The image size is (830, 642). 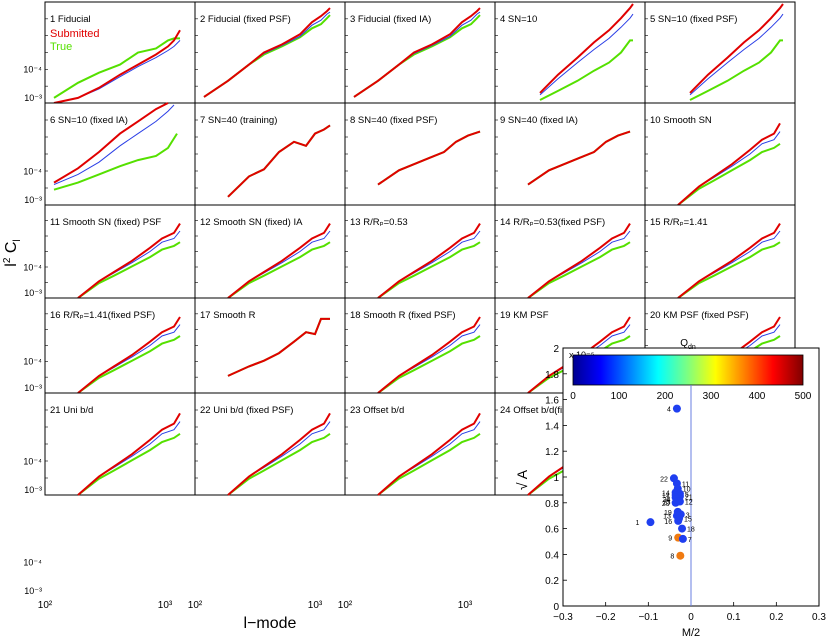 I want to click on scatter-x-tick-label: 0.3, so click(x=819, y=617).